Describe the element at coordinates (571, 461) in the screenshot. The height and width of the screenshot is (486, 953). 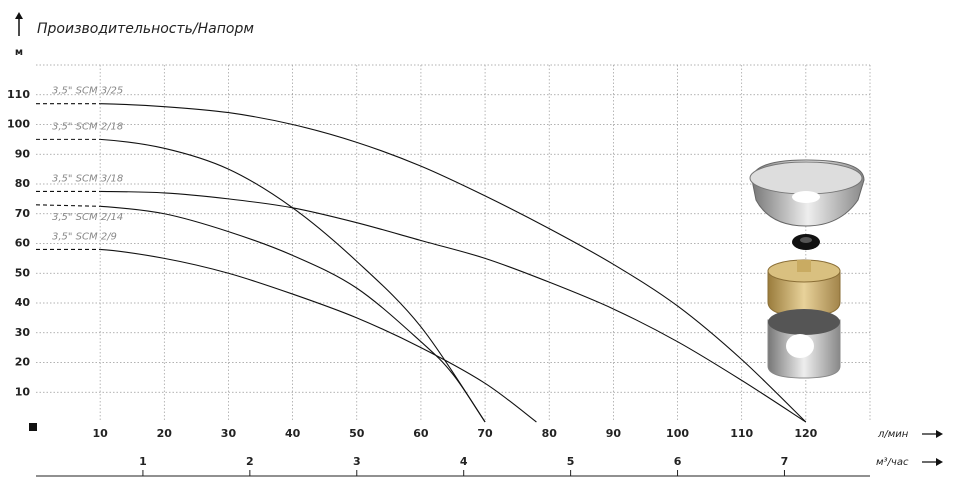
I see `x2-tick-label: 5` at that location.